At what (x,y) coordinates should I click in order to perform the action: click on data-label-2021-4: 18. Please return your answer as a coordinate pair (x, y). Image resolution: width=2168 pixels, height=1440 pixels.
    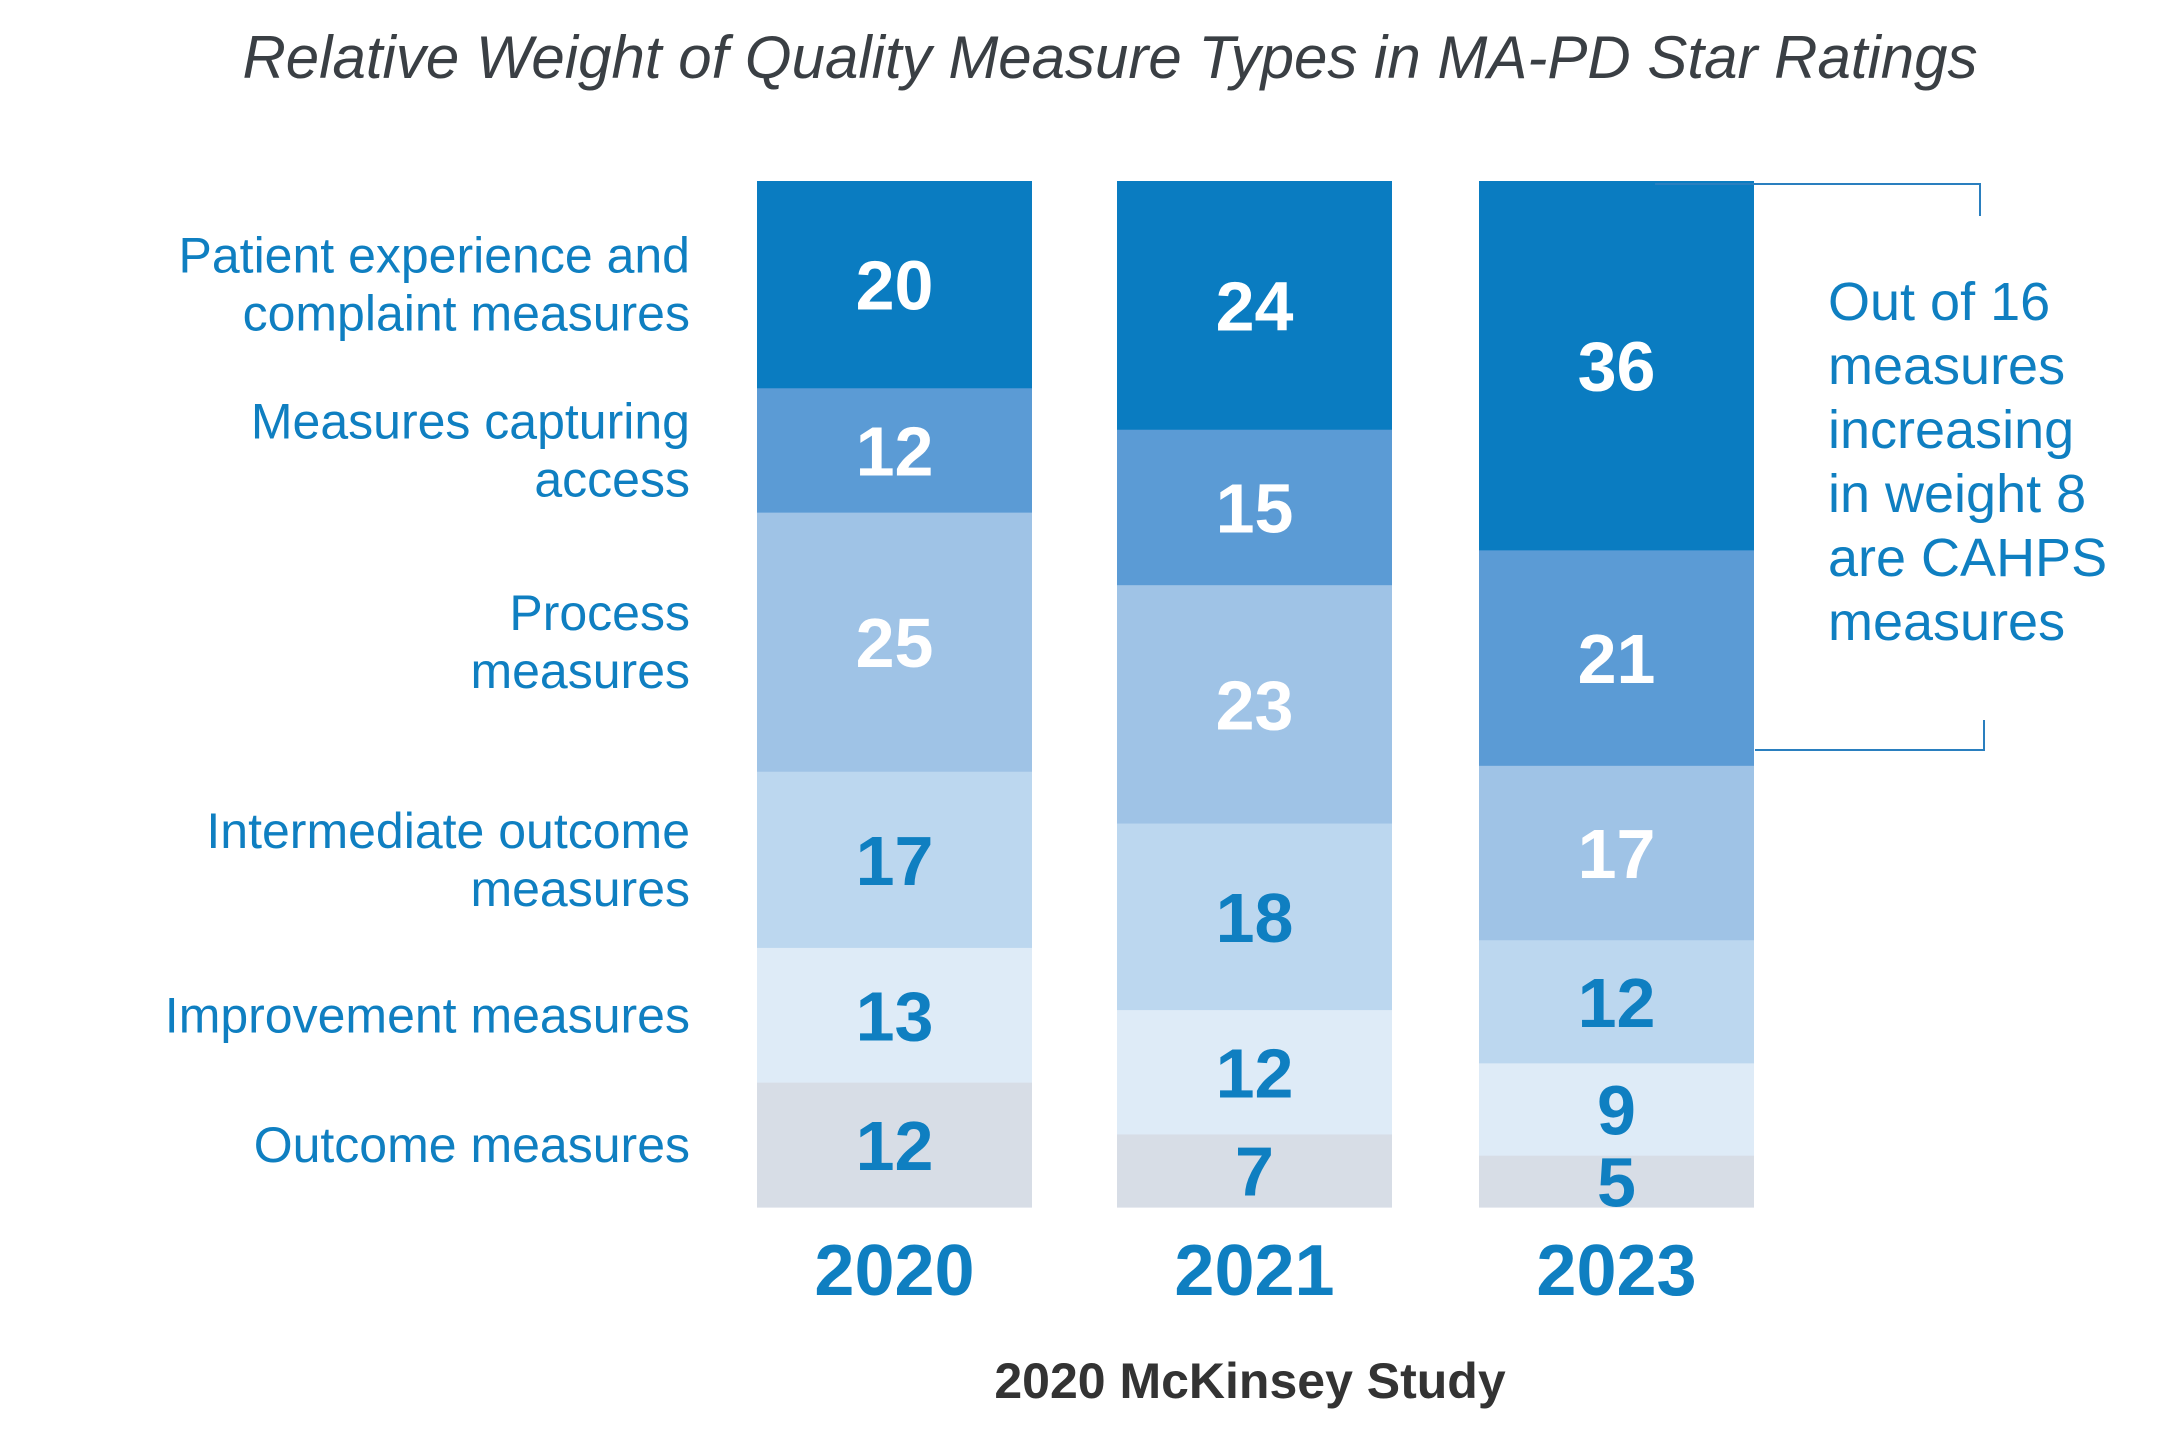
    Looking at the image, I should click on (1255, 918).